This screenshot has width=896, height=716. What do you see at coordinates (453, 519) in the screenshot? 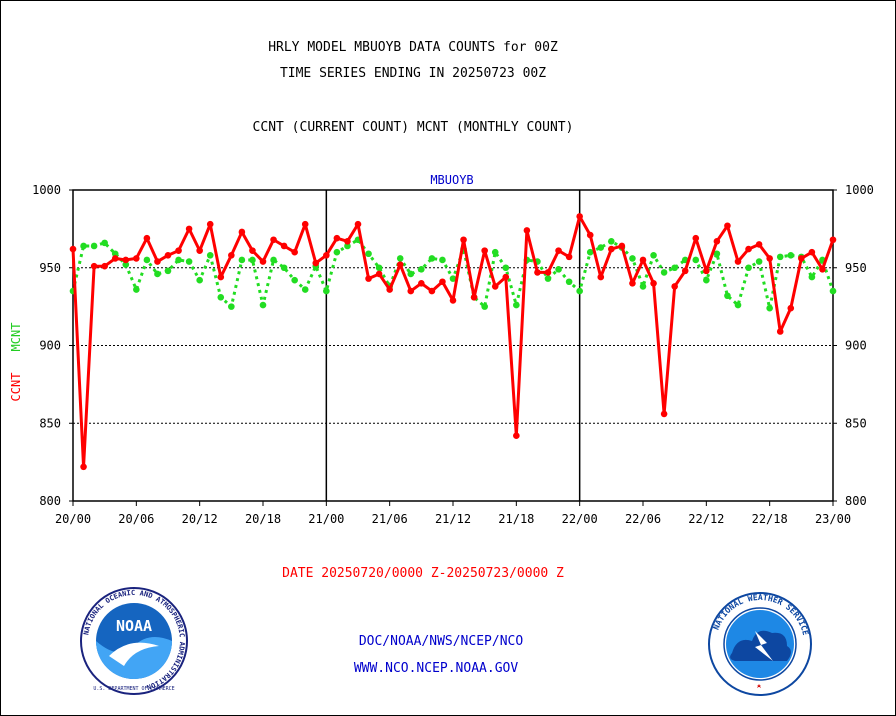
I see `x-tick-label: 21/12` at bounding box center [453, 519].